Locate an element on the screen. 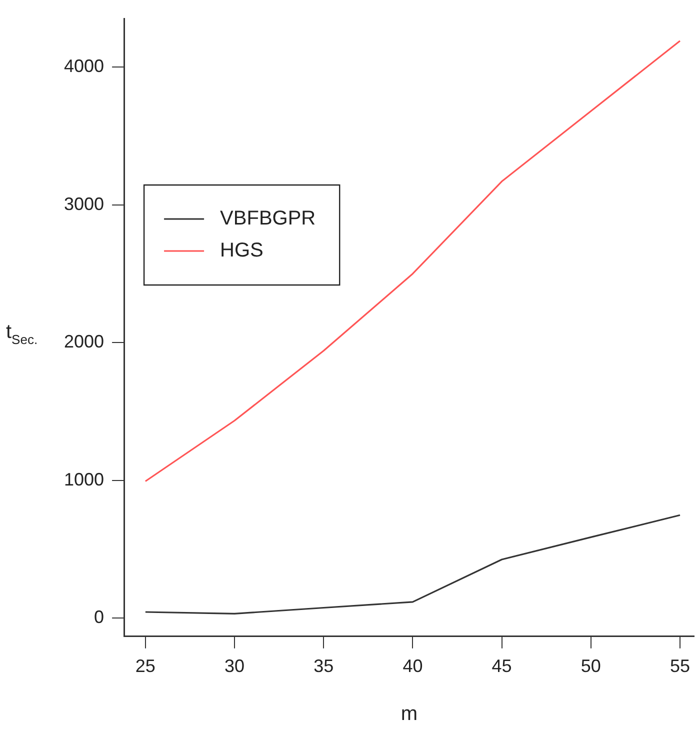 Image resolution: width=698 pixels, height=746 pixels. y-tick-label: 1000 is located at coordinates (84, 479).